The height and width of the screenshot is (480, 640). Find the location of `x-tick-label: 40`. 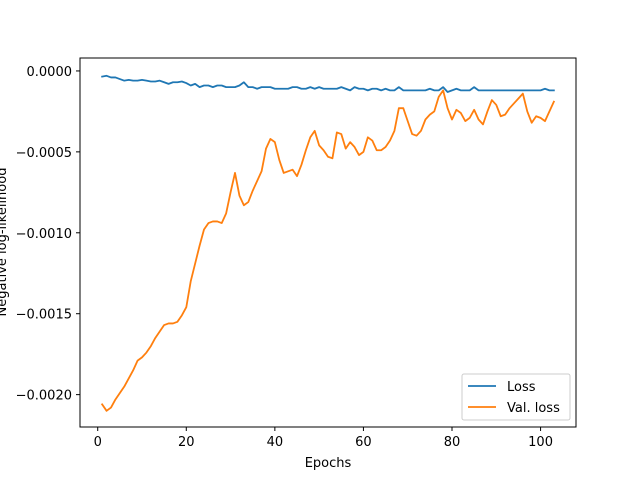

x-tick-label: 40 is located at coordinates (275, 442).